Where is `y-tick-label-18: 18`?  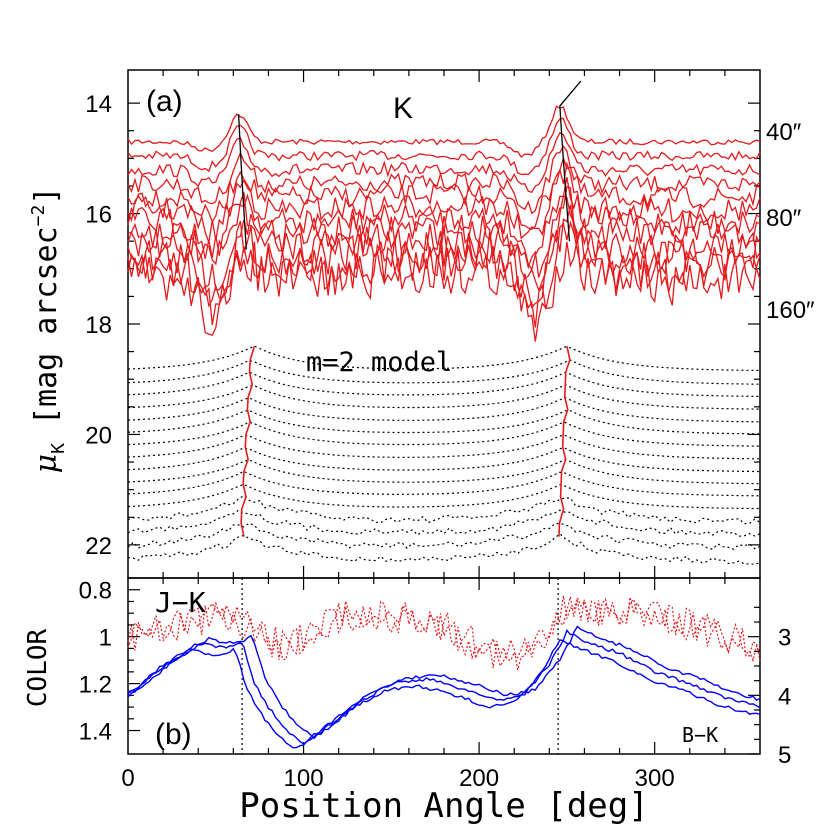 y-tick-label-18: 18 is located at coordinates (98, 325).